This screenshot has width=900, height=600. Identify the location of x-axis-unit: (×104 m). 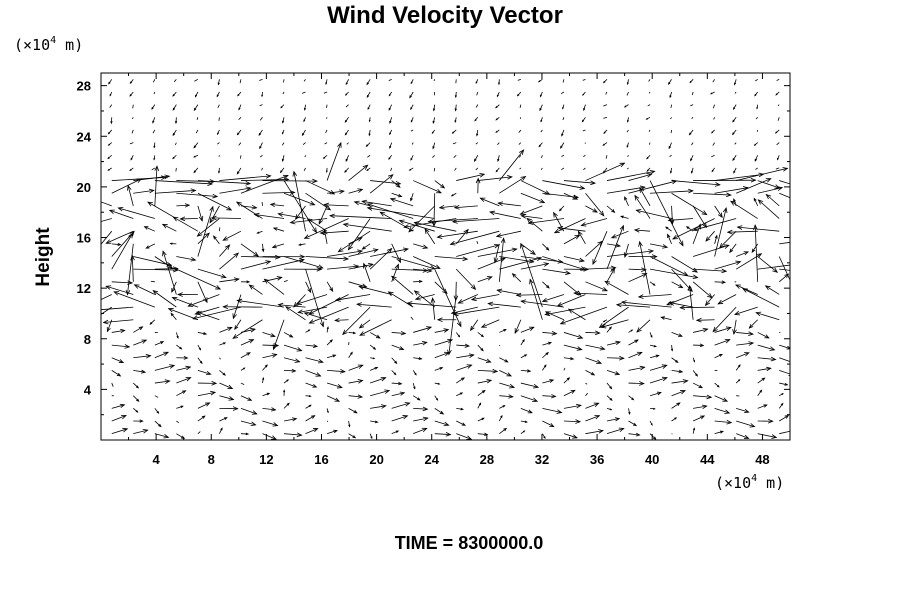
(749, 482).